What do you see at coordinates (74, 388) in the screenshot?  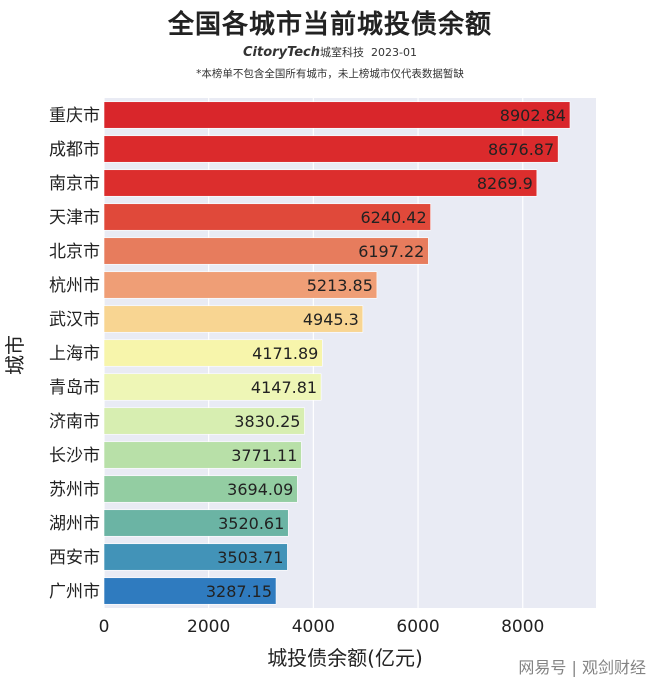 I see `category-label-8: 青岛市` at bounding box center [74, 388].